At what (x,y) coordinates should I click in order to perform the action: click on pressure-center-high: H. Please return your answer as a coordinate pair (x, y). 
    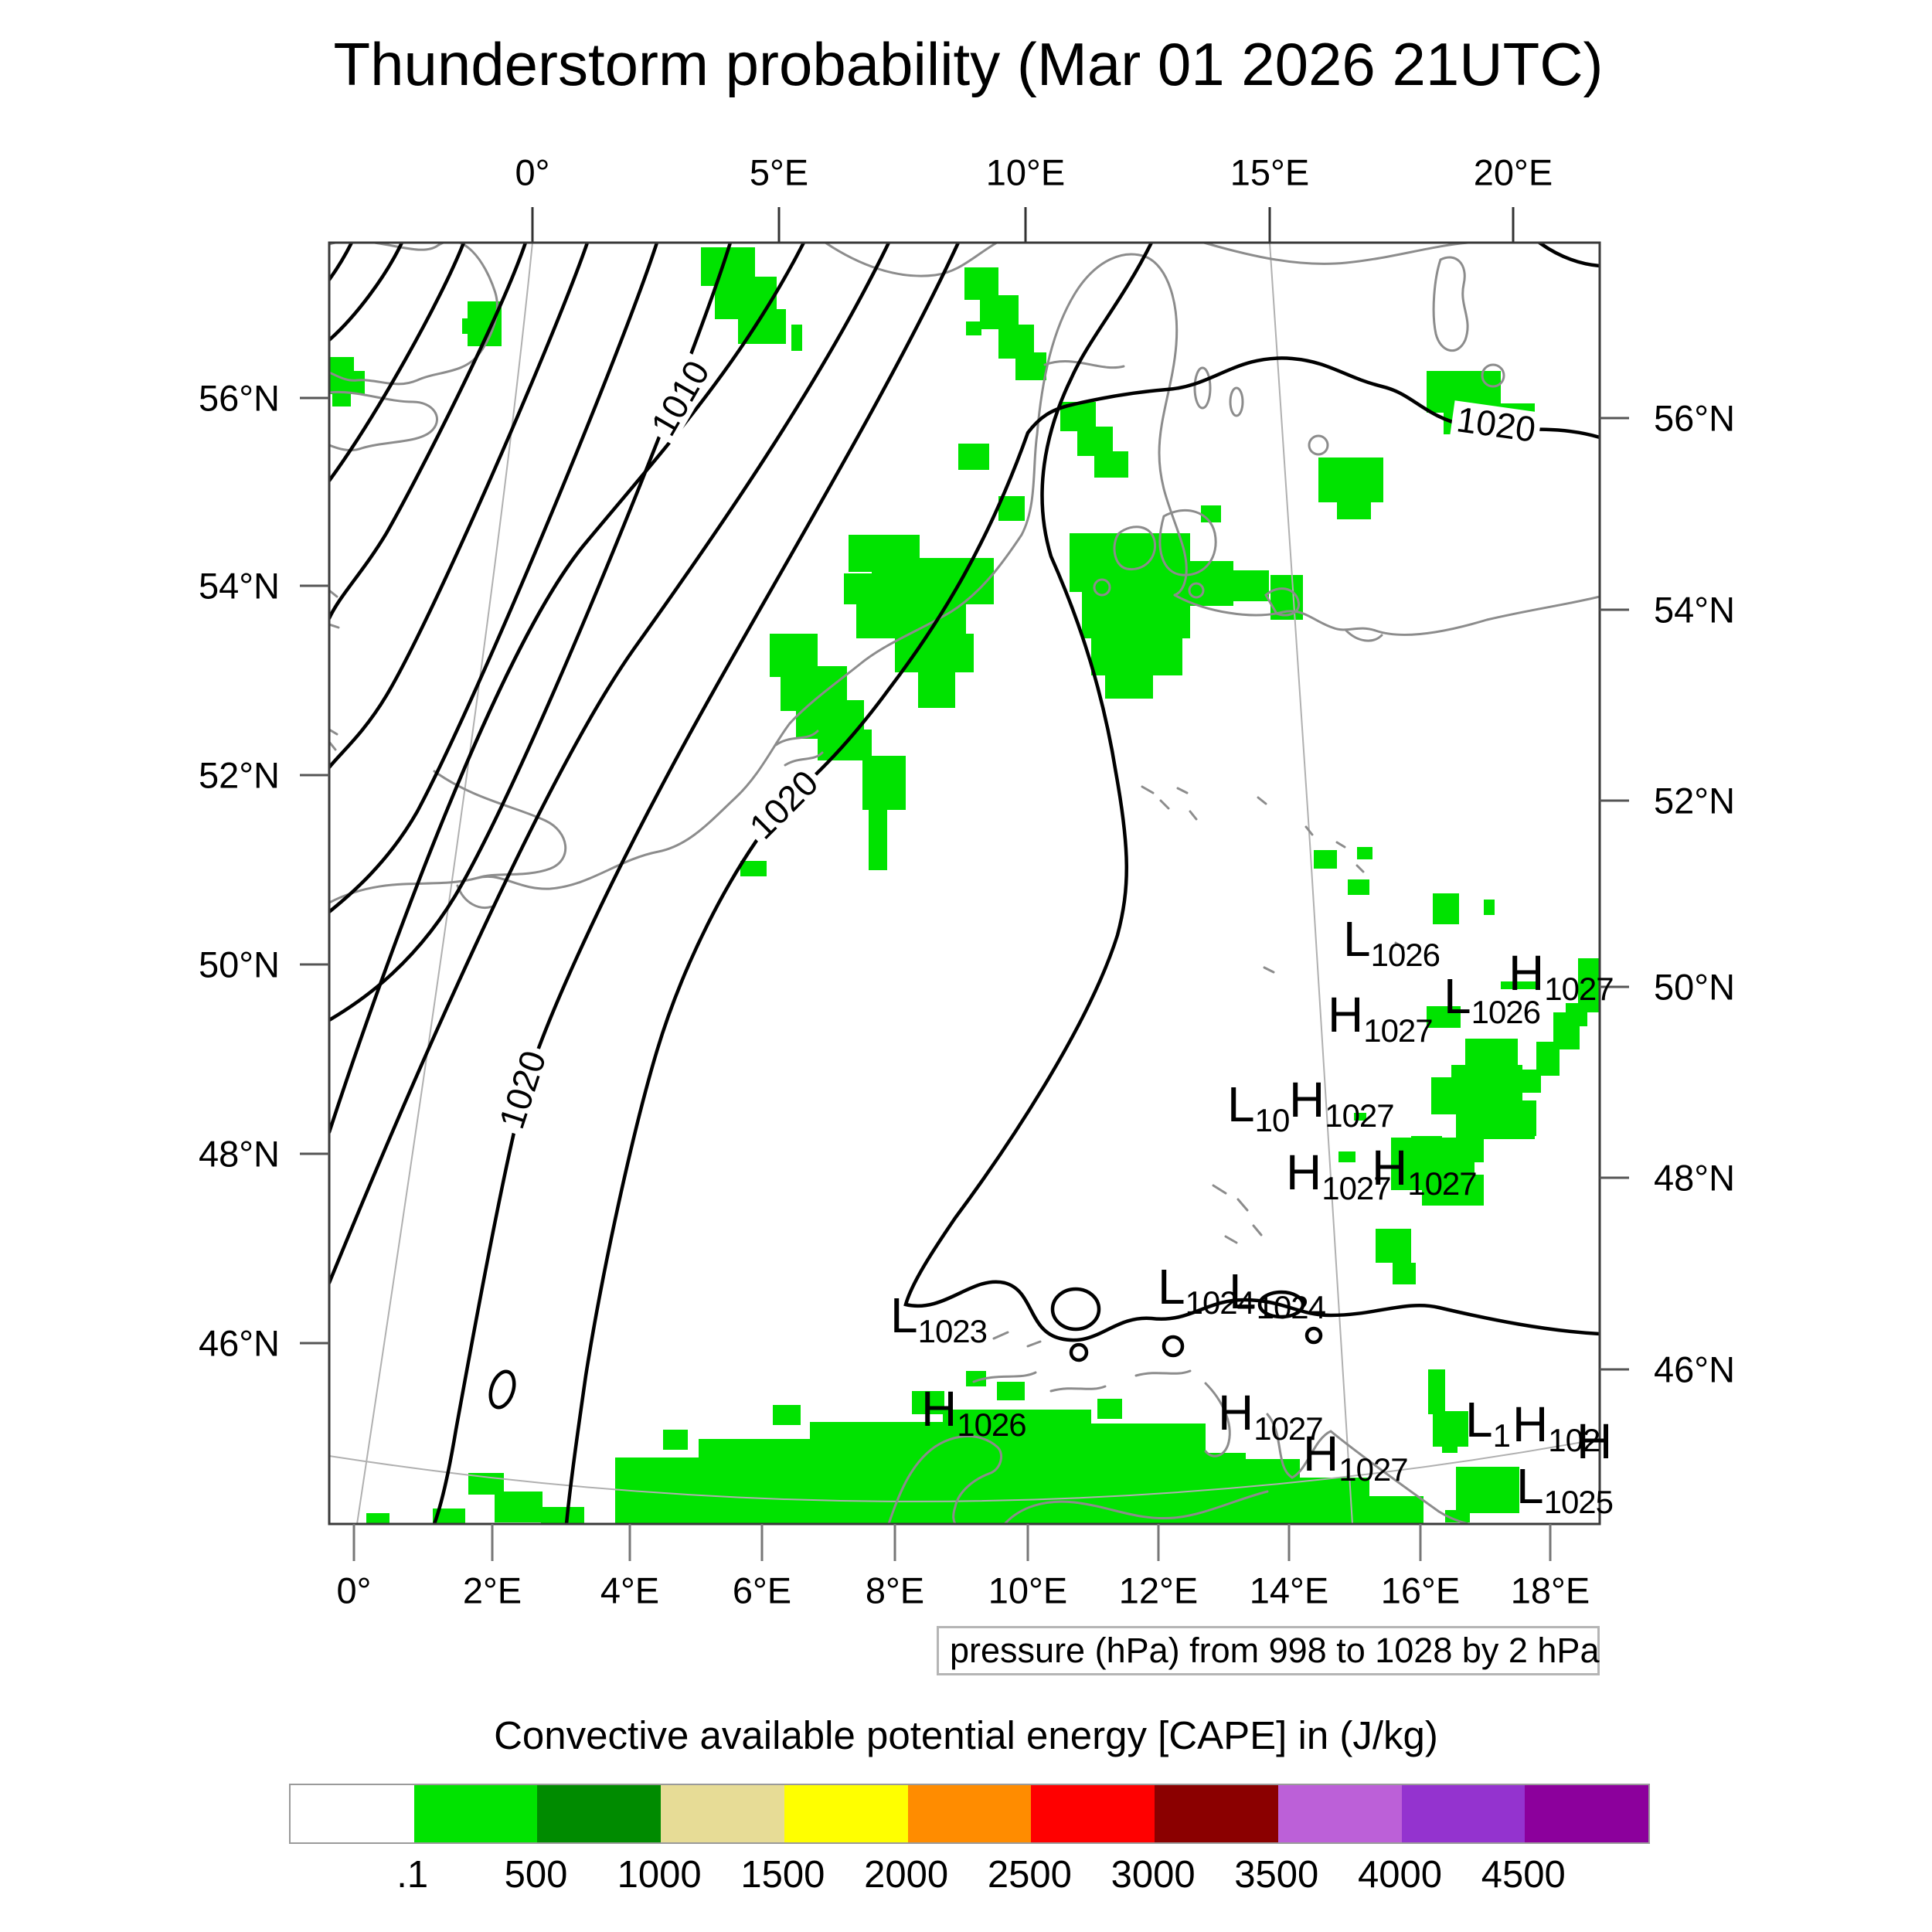
    Looking at the image, I should click on (1595, 1441).